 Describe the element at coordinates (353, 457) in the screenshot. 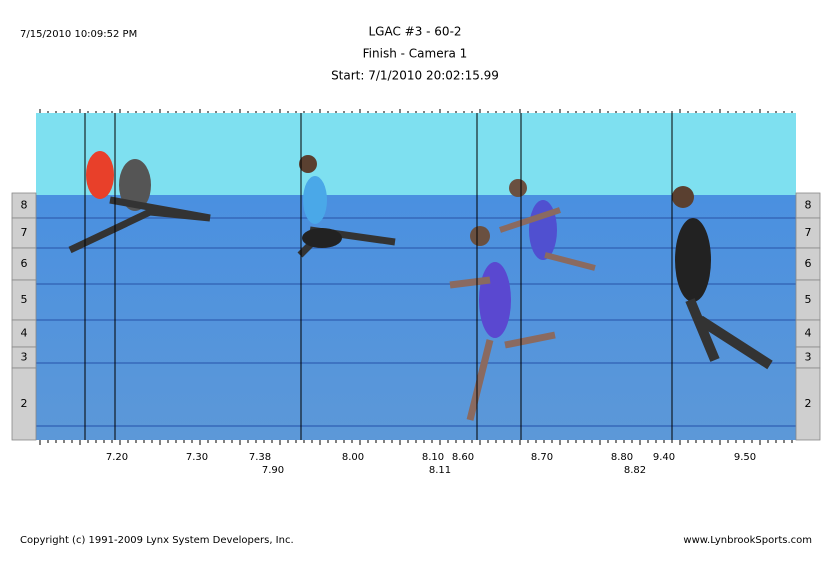

I see `time-label: 8.00` at that location.